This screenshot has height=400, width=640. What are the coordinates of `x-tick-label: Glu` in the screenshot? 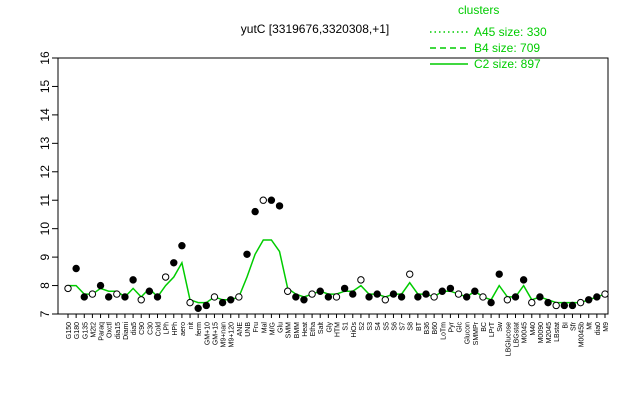 It's located at (281, 327).